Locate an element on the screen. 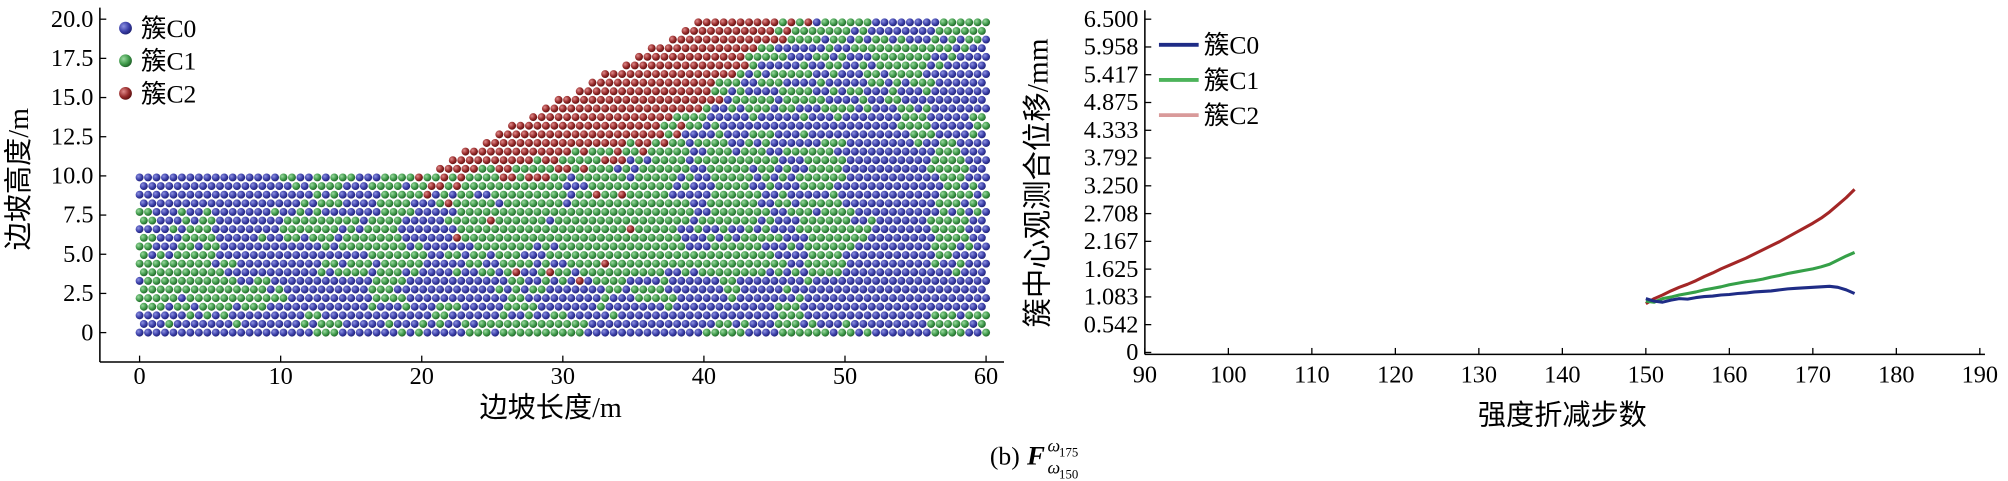  left-y-tick-label: 17.5 is located at coordinates (72, 58).